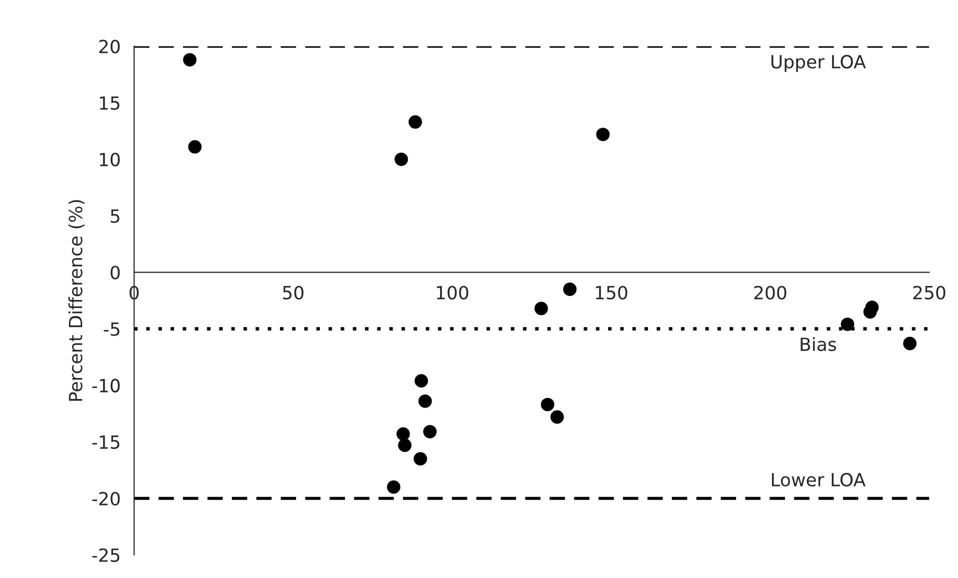  Describe the element at coordinates (818, 344) in the screenshot. I see `ref-line-label: Bias` at that location.